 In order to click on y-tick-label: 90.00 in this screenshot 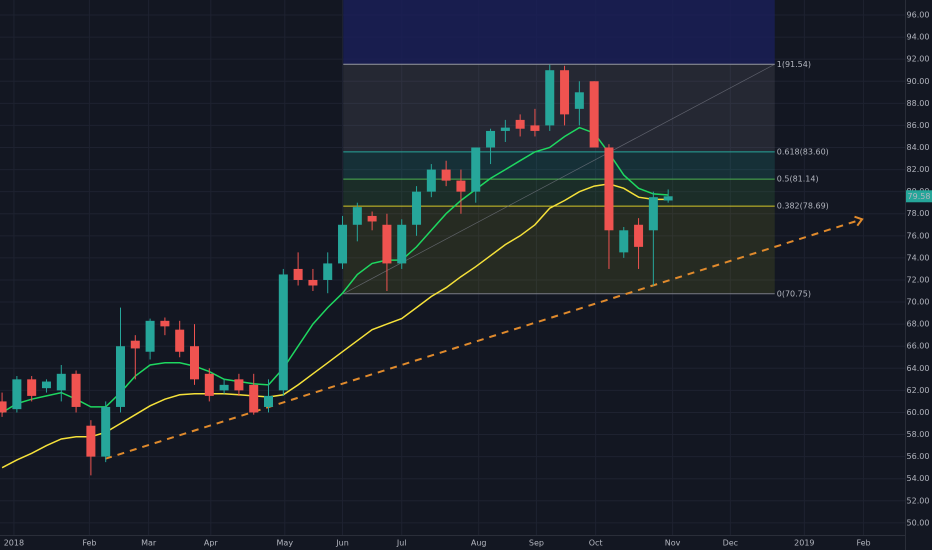, I will do `click(918, 81)`.